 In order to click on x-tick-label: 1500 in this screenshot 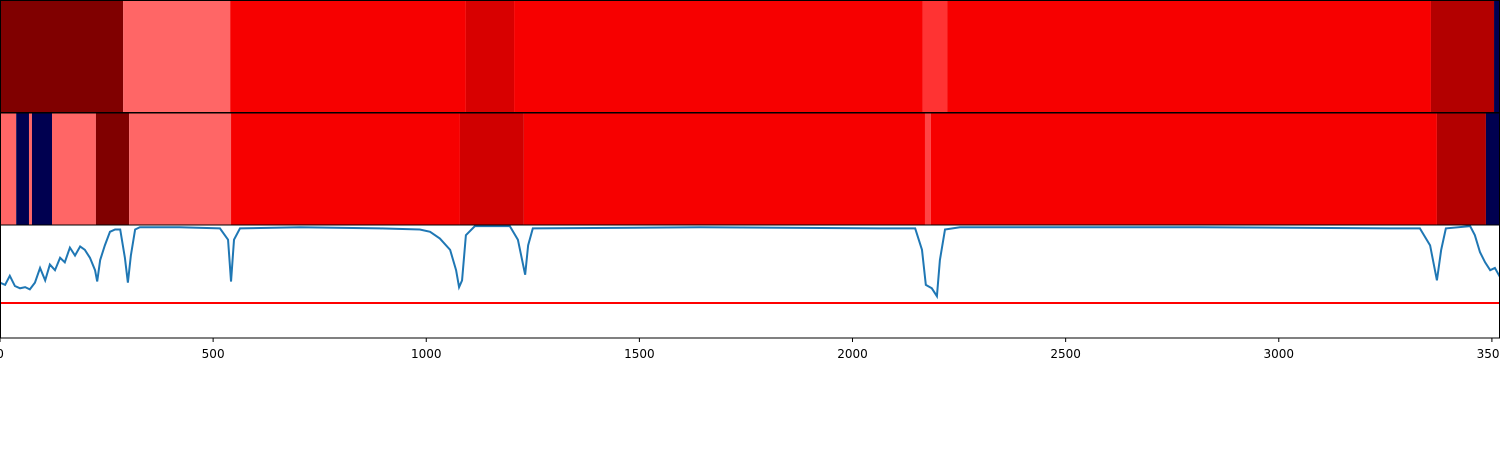, I will do `click(639, 354)`.